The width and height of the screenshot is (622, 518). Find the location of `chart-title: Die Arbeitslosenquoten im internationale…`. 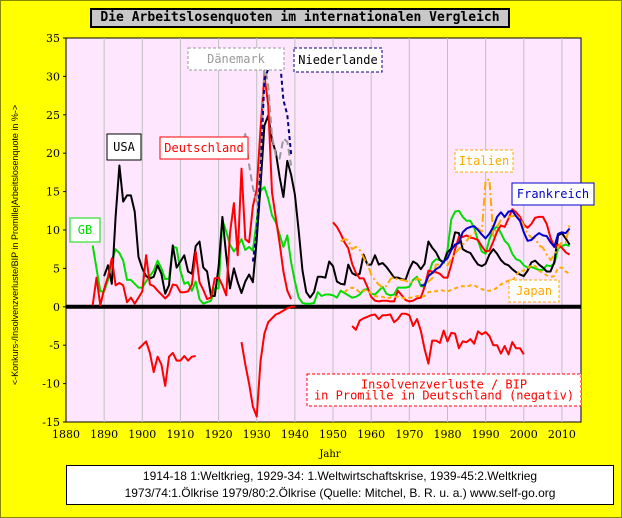

chart-title: Die Arbeitslosenquoten im internationale… is located at coordinates (300, 18).